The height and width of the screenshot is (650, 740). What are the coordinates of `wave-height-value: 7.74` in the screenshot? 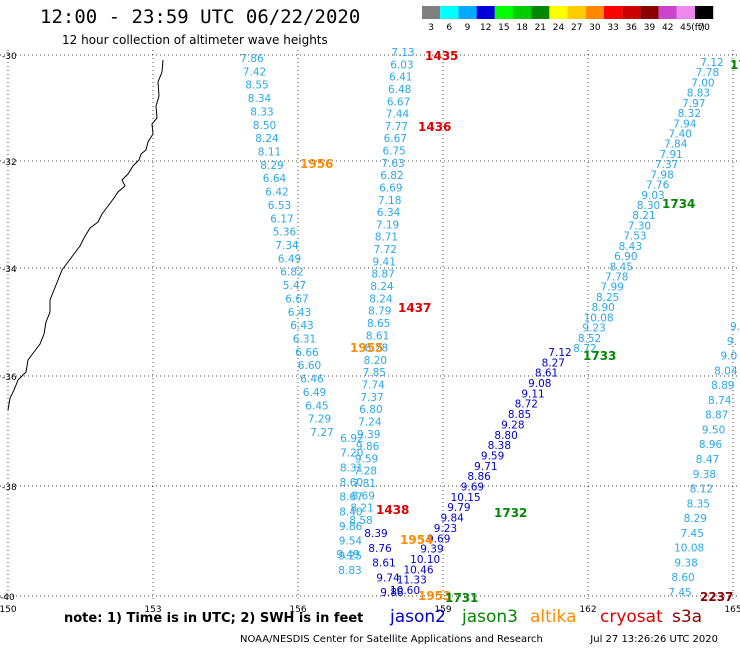 It's located at (373, 386).